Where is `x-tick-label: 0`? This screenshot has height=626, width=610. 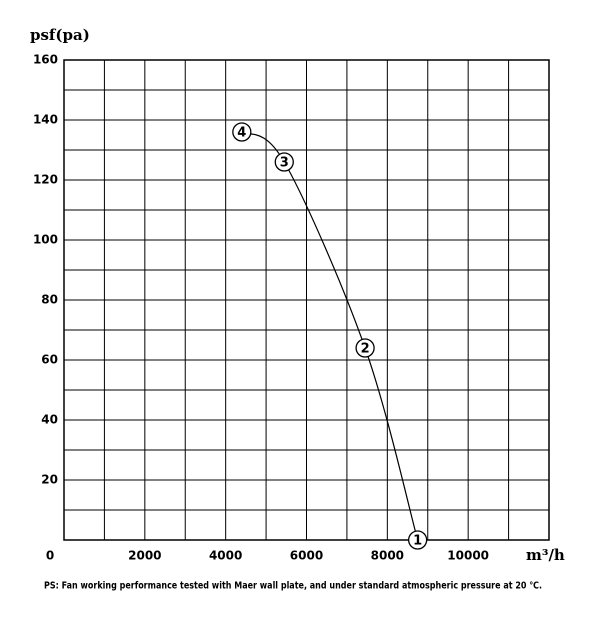 x-tick-label: 0 is located at coordinates (50, 556).